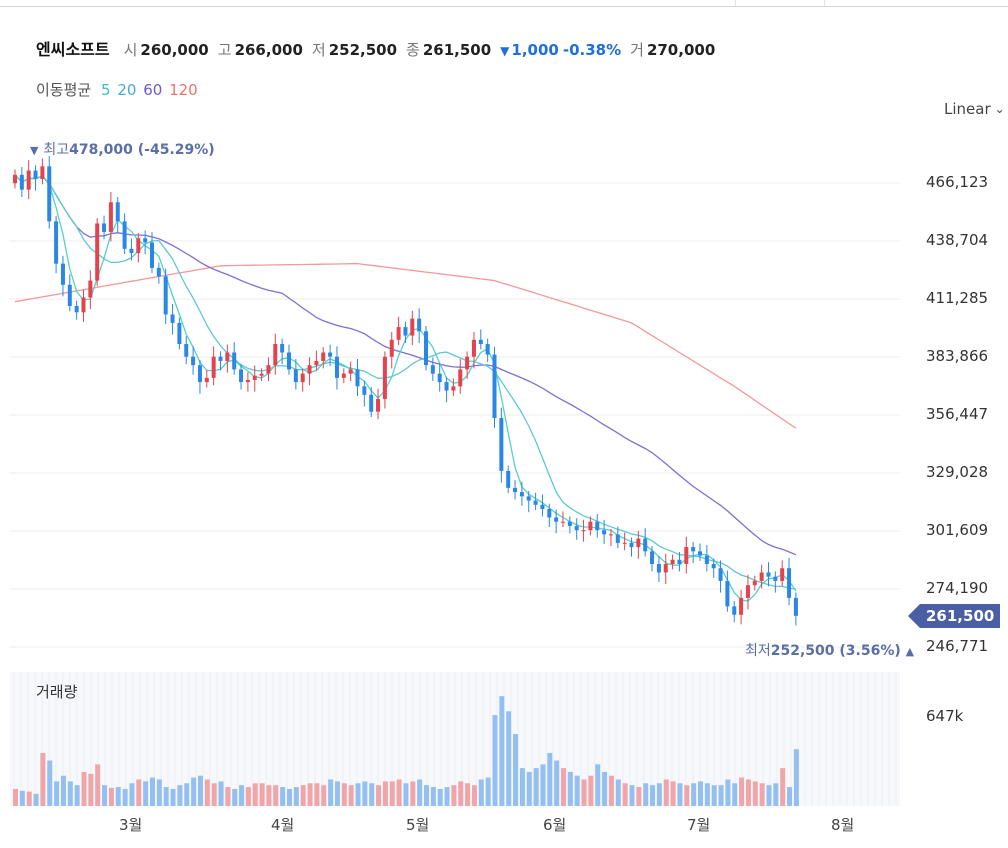  What do you see at coordinates (127, 90) in the screenshot?
I see `ma-20-legend: 20` at bounding box center [127, 90].